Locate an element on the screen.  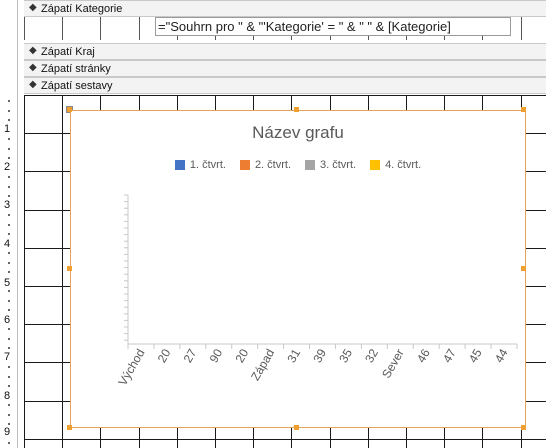
legend-item: 1. čtvrt. is located at coordinates (200, 165).